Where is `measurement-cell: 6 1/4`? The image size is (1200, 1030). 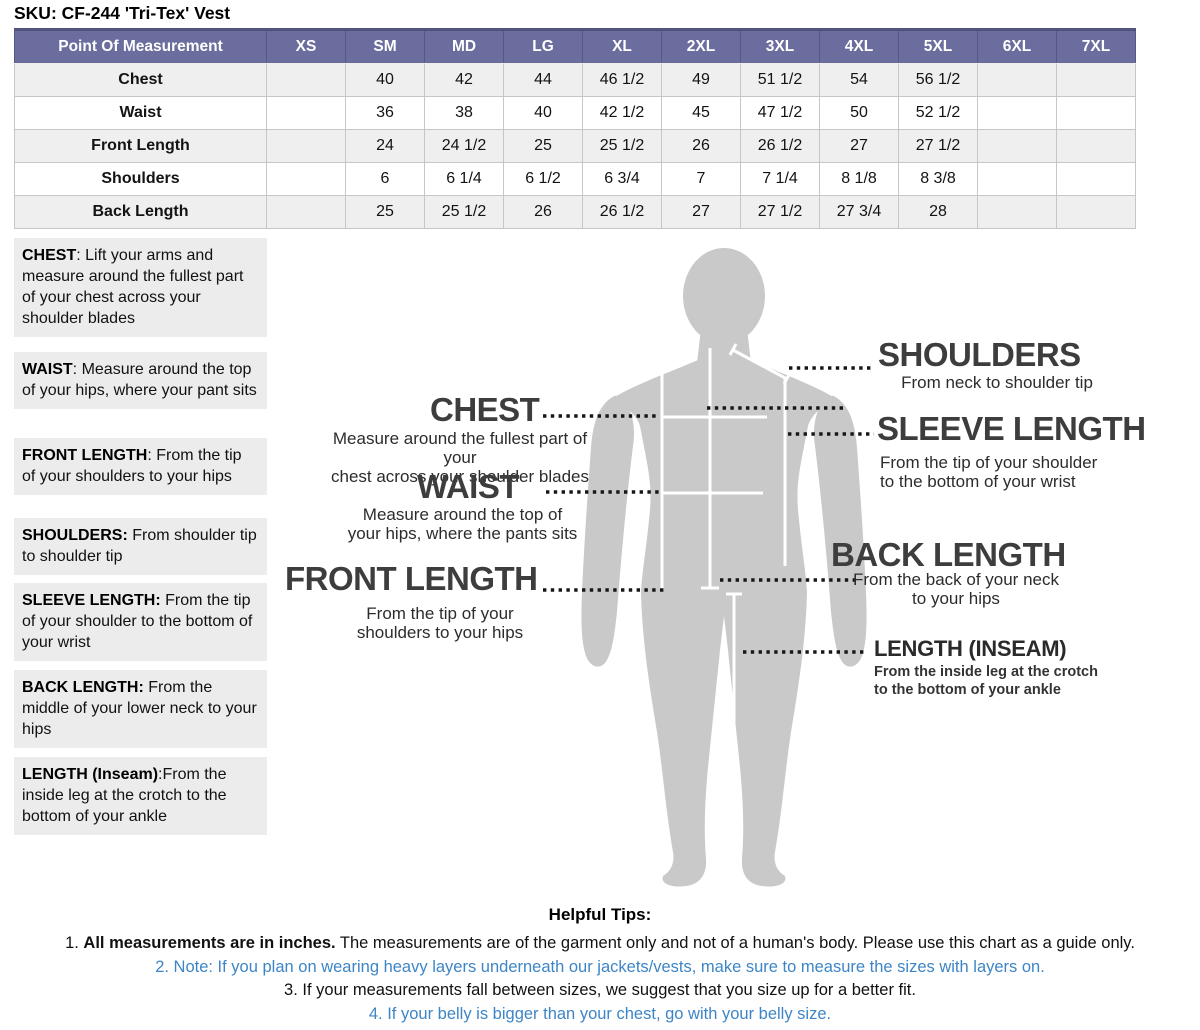
measurement-cell: 6 1/4 is located at coordinates (464, 179).